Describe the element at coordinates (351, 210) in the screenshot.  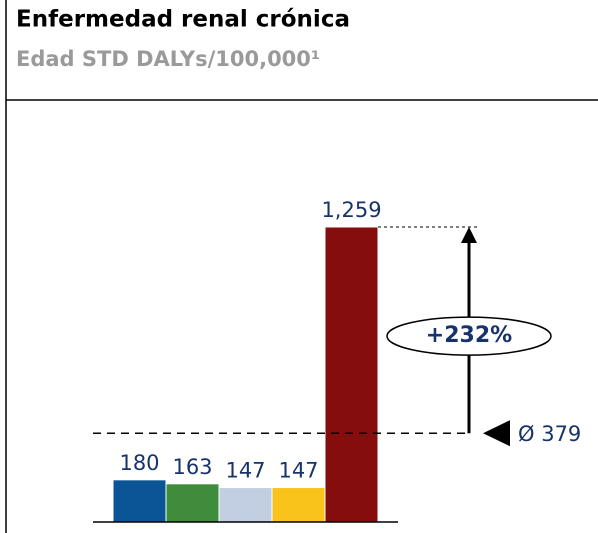
I see `value-label: 1,259` at that location.